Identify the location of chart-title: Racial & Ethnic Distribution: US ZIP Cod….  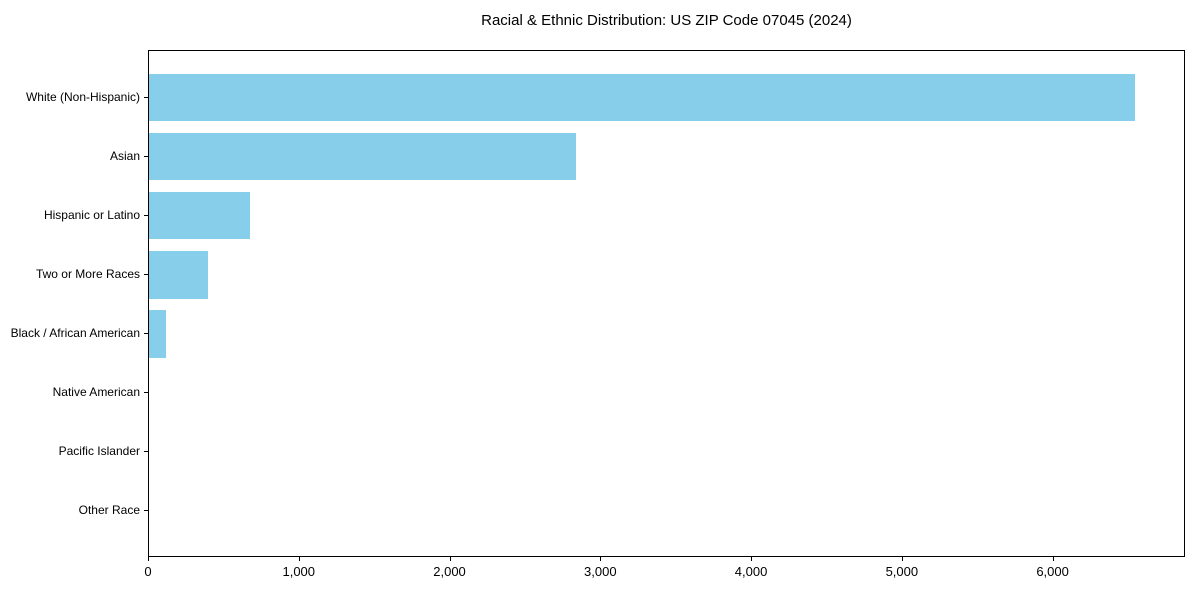
(666, 20).